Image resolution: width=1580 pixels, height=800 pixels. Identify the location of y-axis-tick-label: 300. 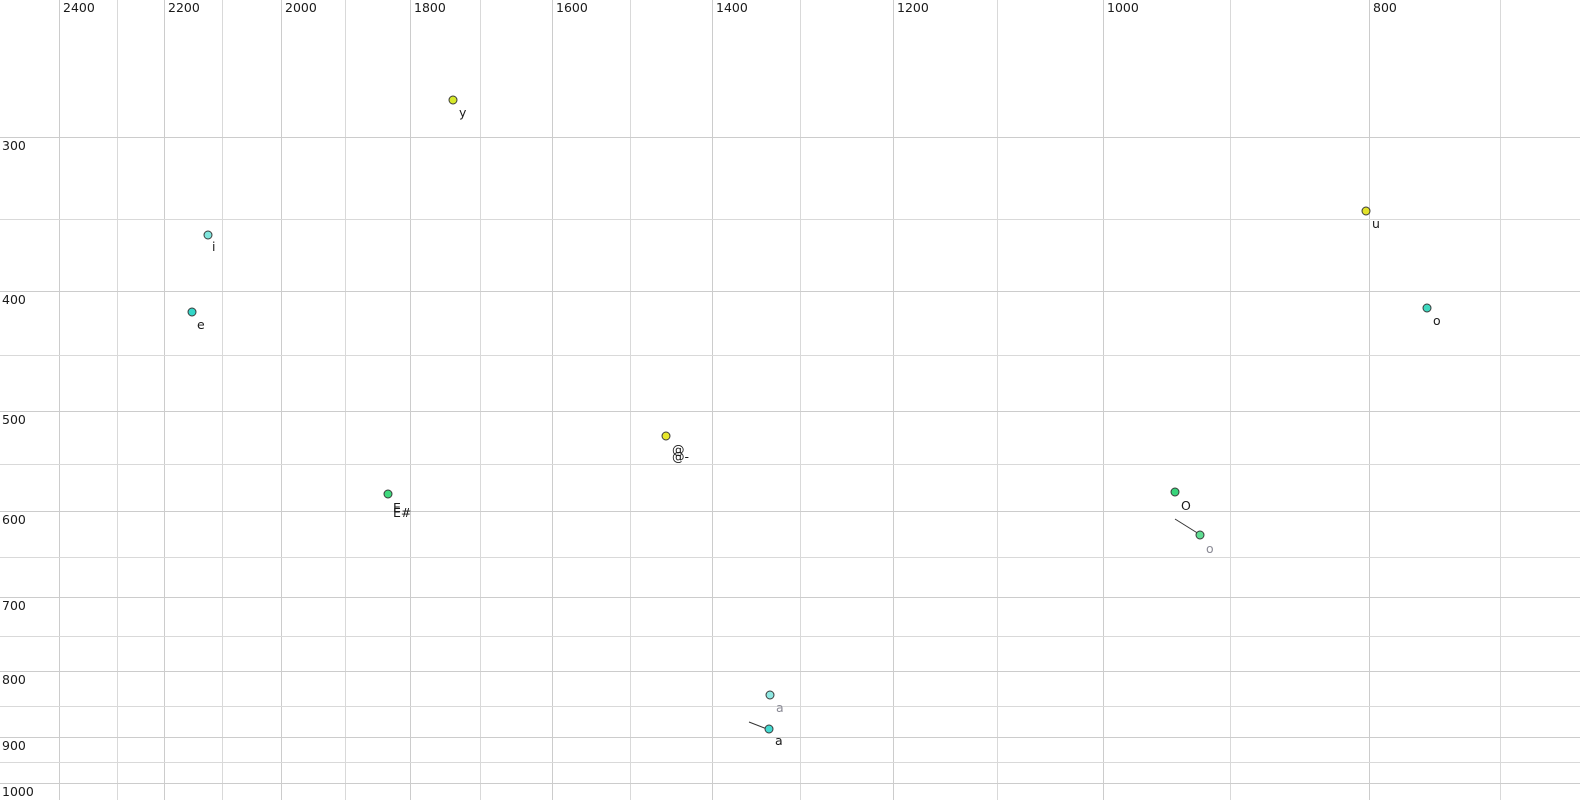
(14, 145).